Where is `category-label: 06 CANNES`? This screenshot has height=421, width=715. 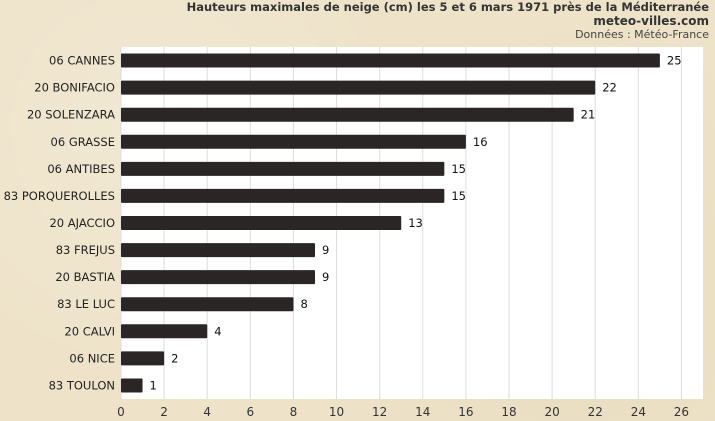 category-label: 06 CANNES is located at coordinates (82, 61).